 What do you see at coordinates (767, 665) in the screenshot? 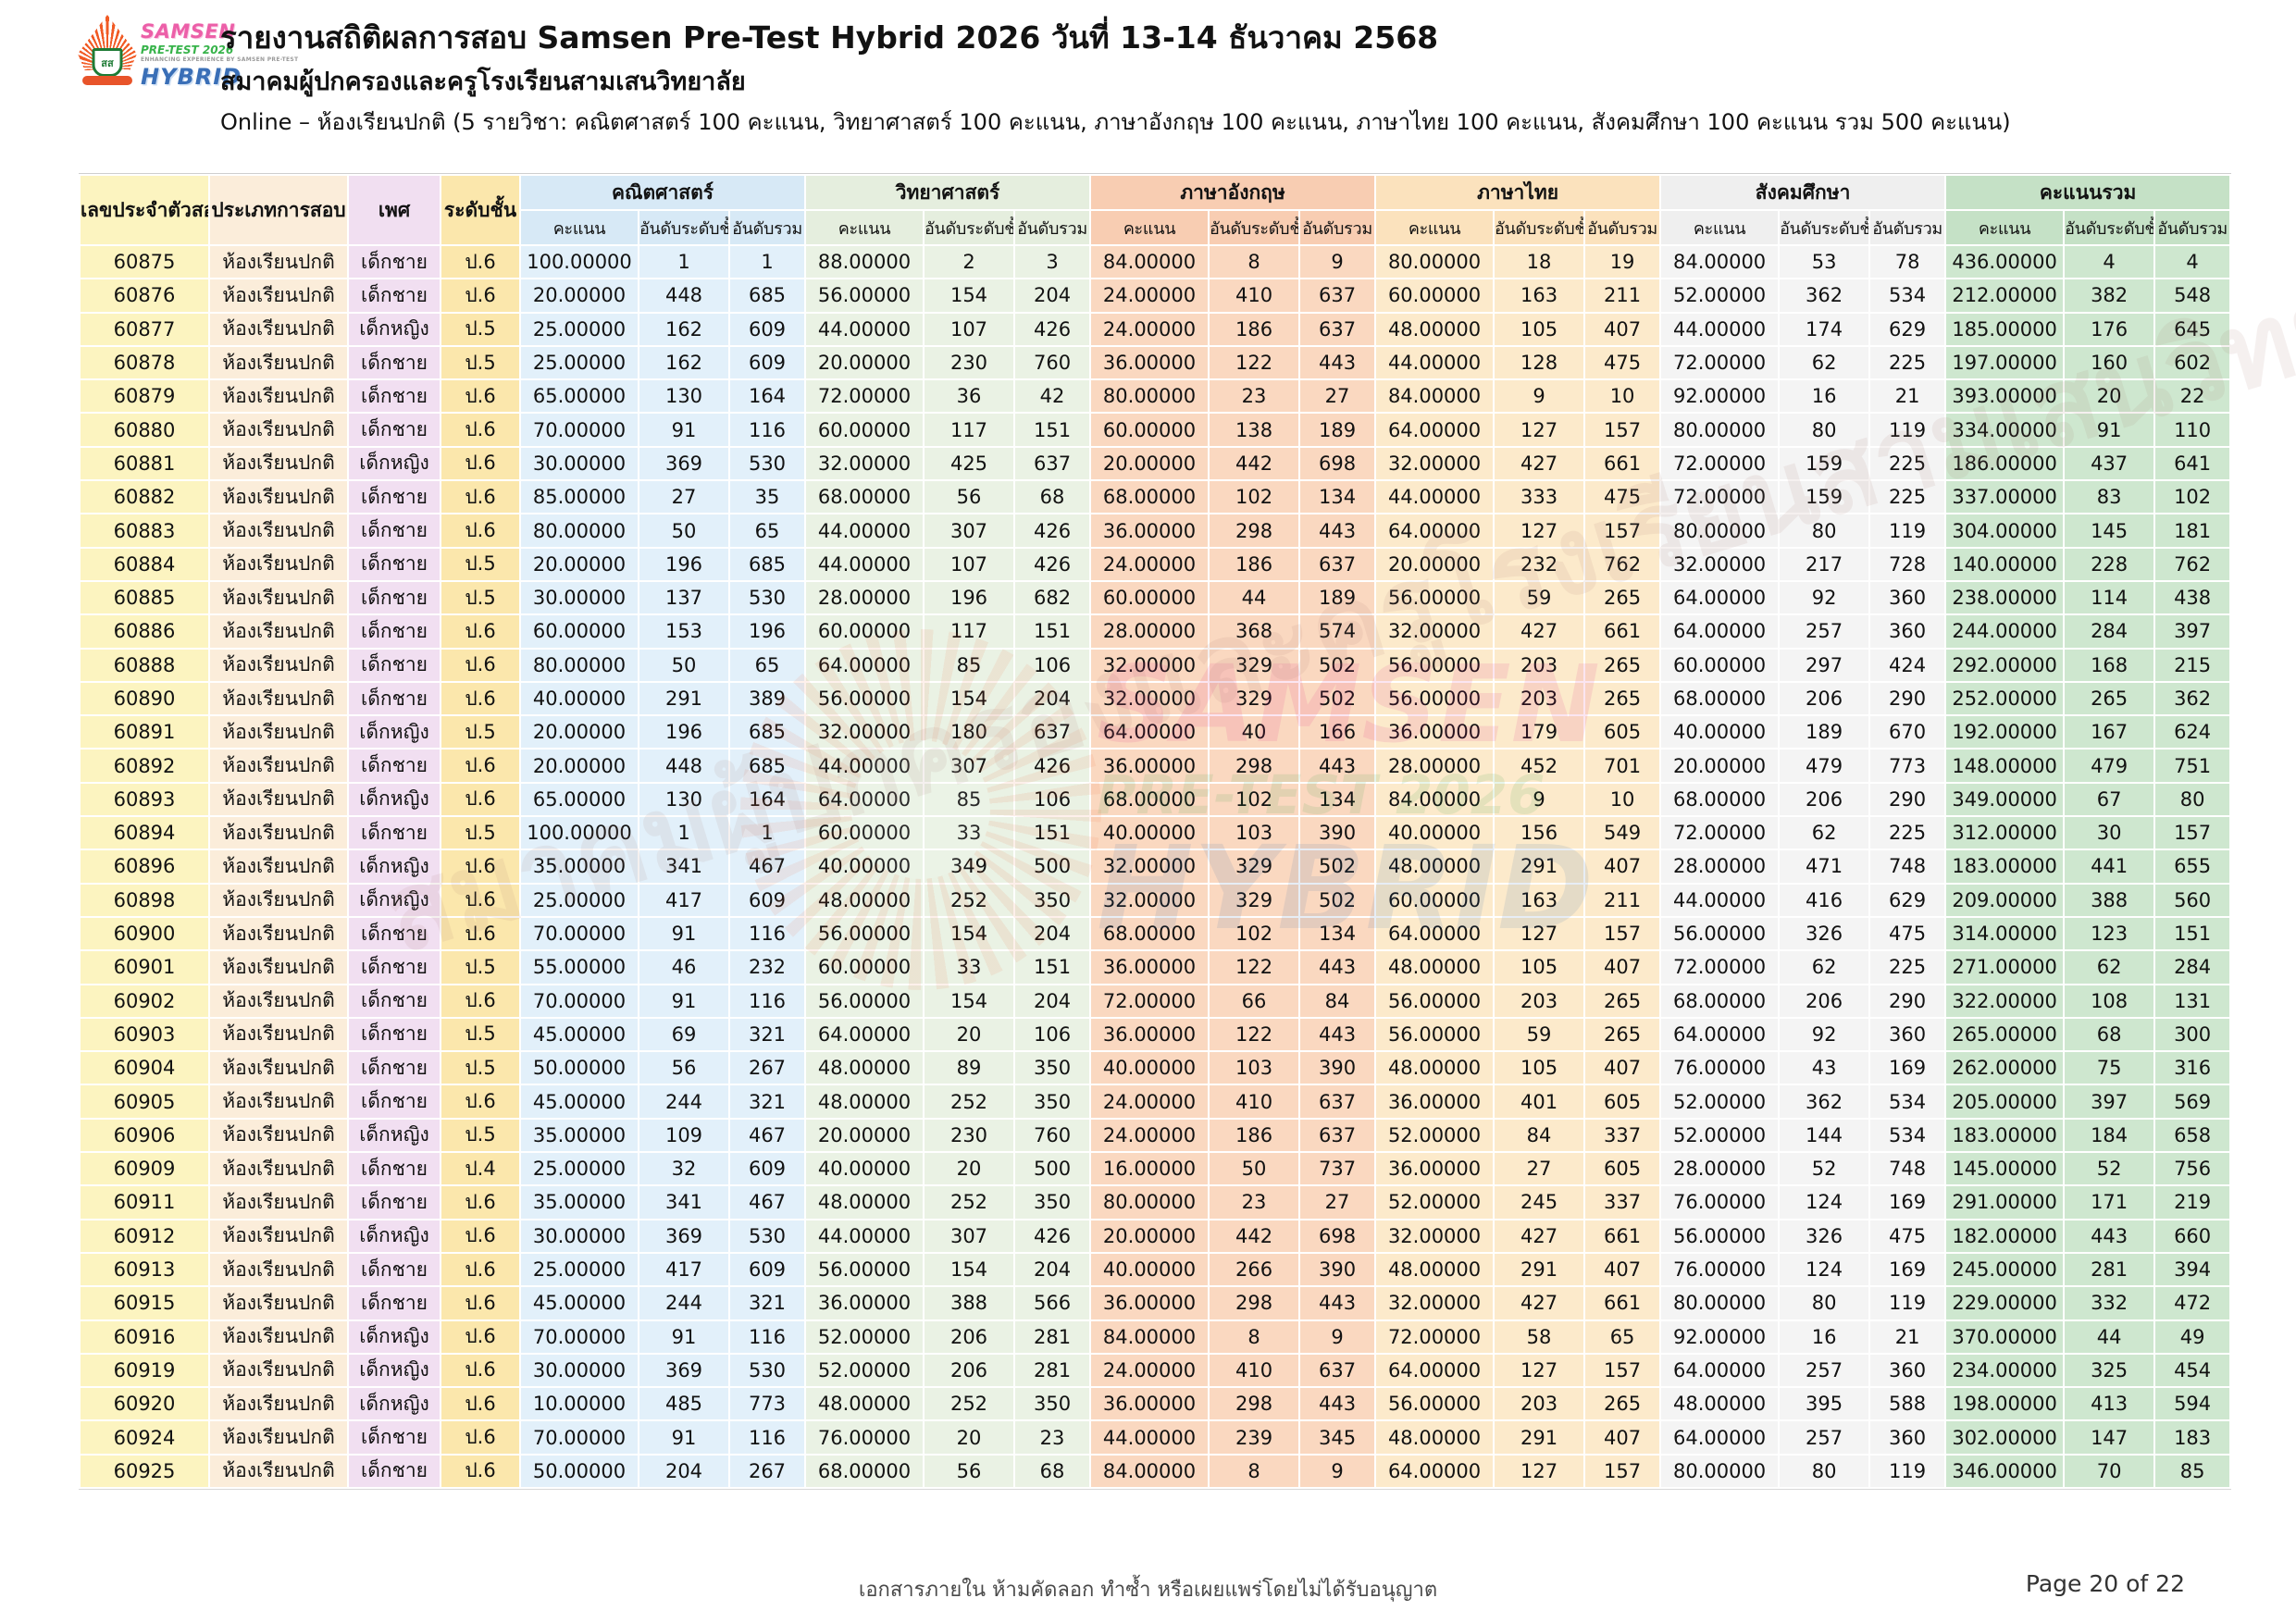
I see `math-overall-rank-cell: 65` at bounding box center [767, 665].